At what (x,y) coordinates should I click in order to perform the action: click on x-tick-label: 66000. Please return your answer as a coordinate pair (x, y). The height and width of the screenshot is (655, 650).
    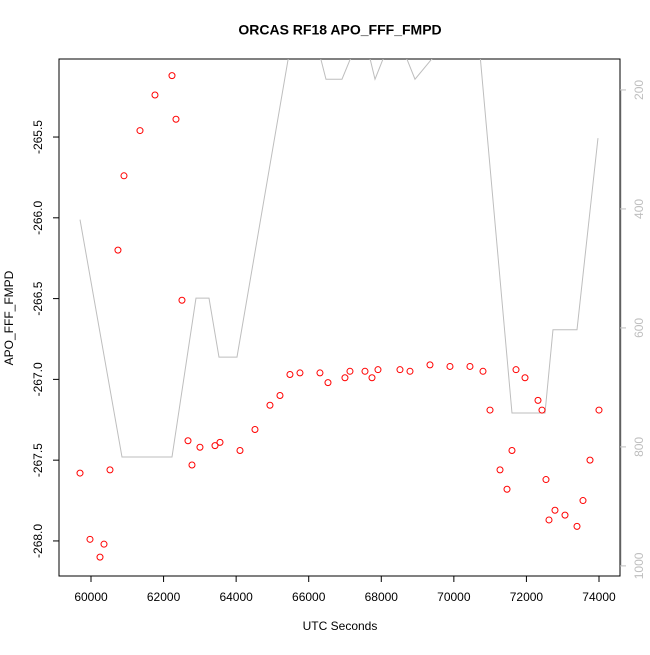
    Looking at the image, I should click on (309, 597).